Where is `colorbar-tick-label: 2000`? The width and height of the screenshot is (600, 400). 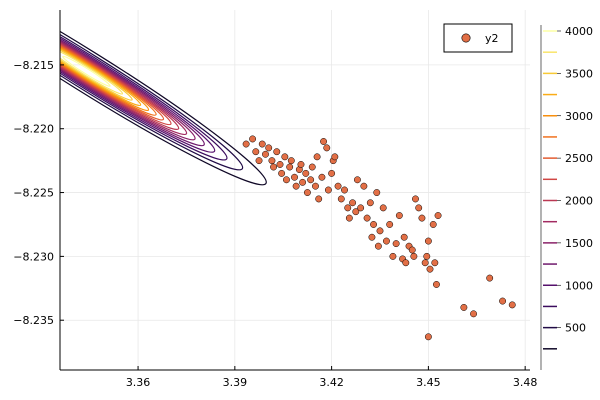 colorbar-tick-label: 2000 is located at coordinates (579, 201).